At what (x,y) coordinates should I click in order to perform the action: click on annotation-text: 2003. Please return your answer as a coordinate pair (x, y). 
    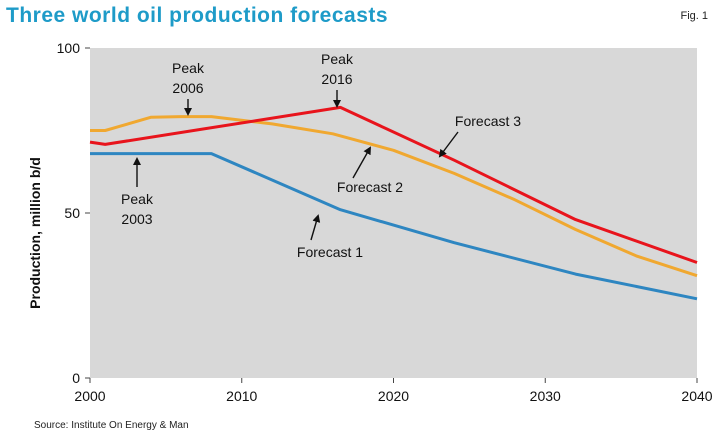
    Looking at the image, I should click on (136, 219).